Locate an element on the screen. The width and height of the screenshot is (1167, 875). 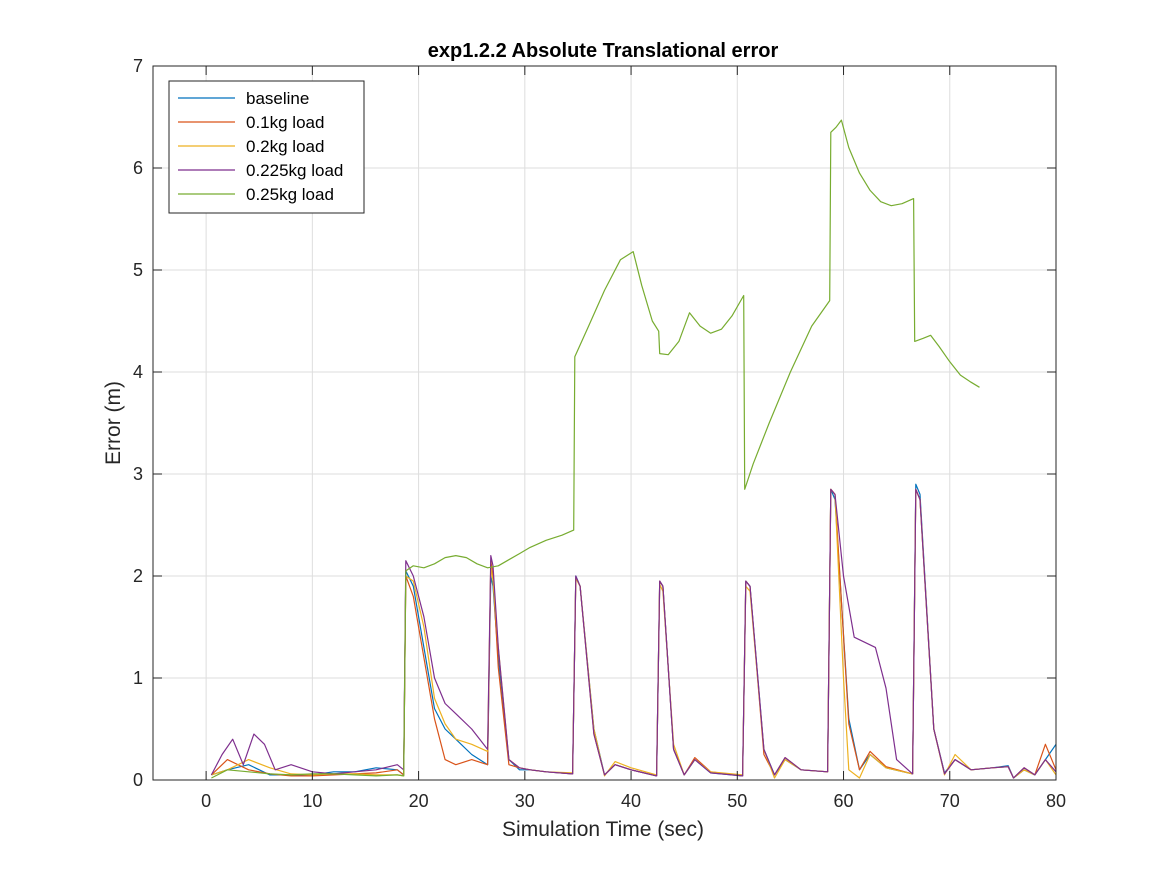
x-axis-label: Simulation Time (sec) is located at coordinates (603, 829).